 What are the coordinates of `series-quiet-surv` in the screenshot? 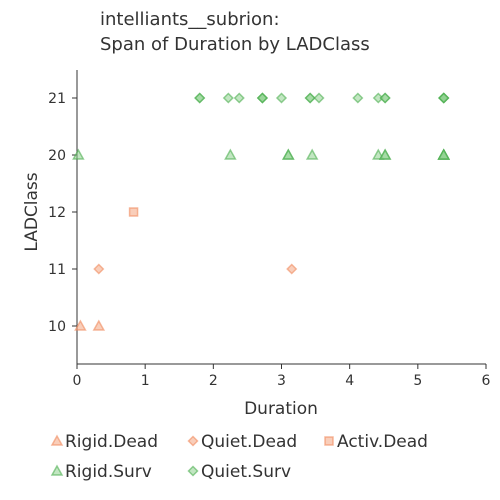 It's located at (322, 98).